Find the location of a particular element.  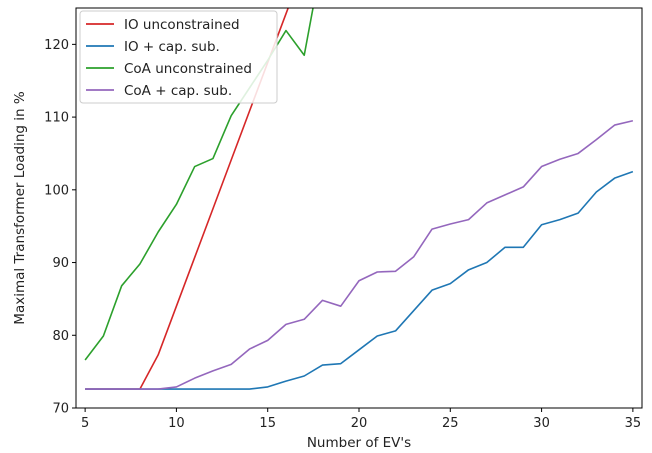

legend-label: IO unconstrained is located at coordinates (182, 25).